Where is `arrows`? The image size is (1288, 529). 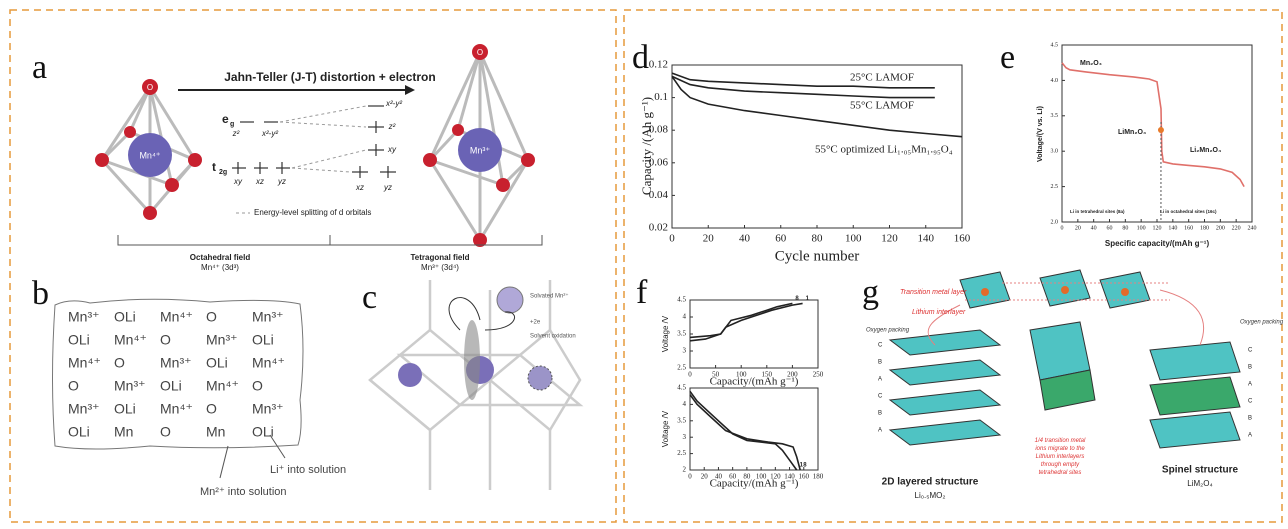 arrows is located at coordinates (481, 314).